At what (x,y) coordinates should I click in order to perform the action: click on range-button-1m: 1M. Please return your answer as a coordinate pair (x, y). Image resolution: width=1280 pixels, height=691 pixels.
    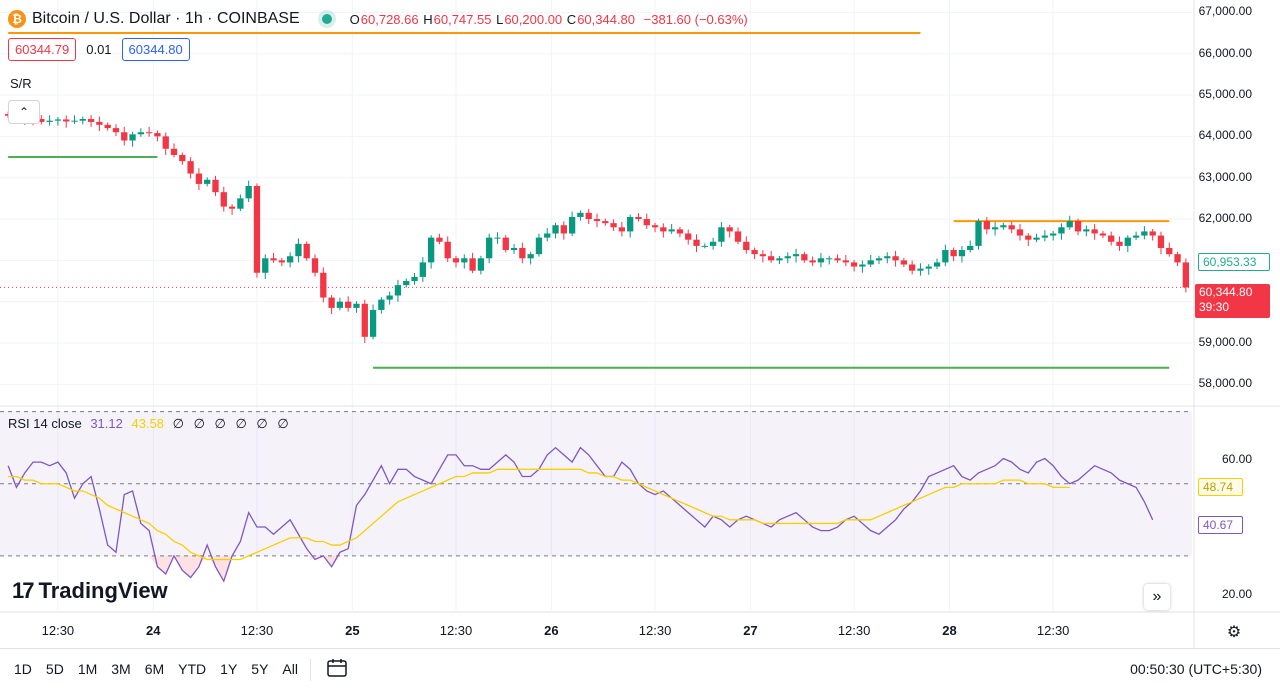
    Looking at the image, I should click on (87, 669).